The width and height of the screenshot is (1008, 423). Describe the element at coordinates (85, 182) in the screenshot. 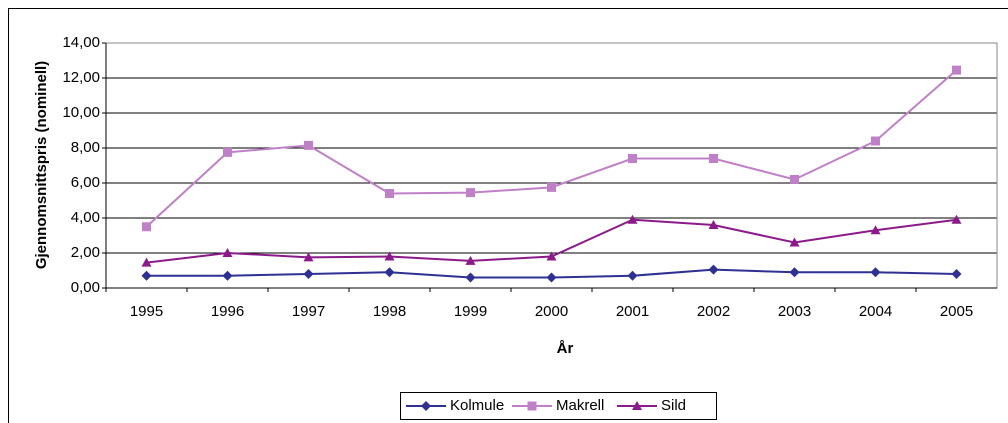

I see `y-tick-label: 6,00` at that location.